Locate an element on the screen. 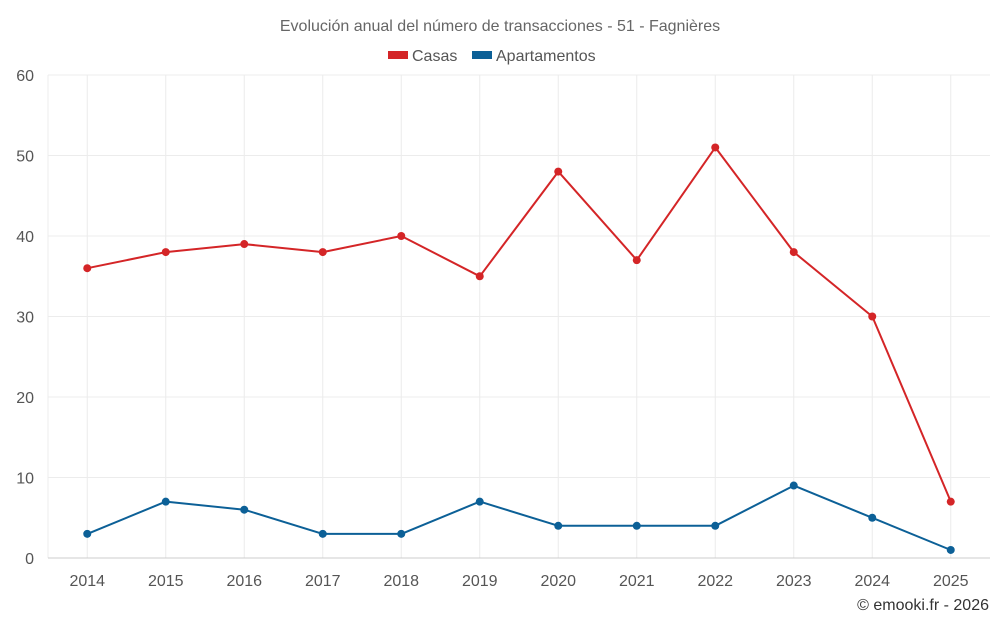 The height and width of the screenshot is (625, 1000). legend-label-casas: Casas is located at coordinates (434, 56).